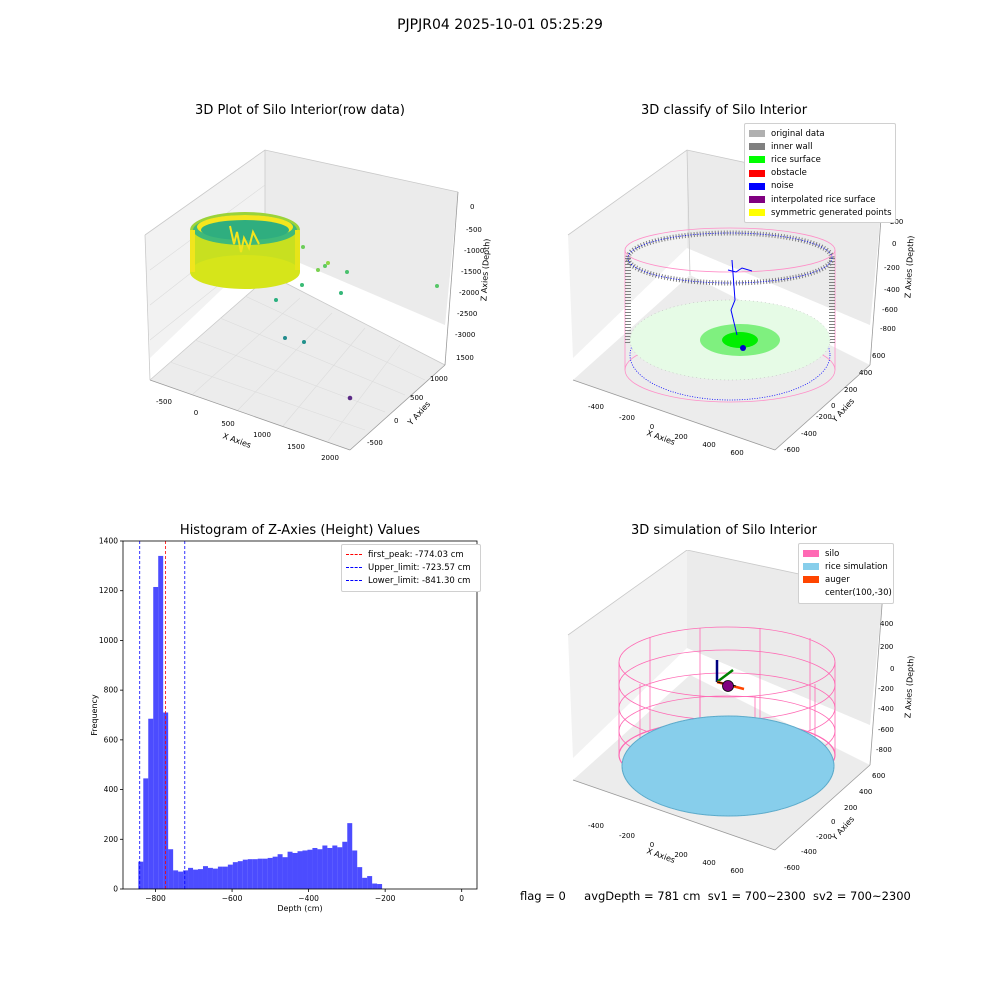 The width and height of the screenshot is (1000, 1000). Describe the element at coordinates (708, 863) in the screenshot. I see `p4-xtick: 400` at that location.